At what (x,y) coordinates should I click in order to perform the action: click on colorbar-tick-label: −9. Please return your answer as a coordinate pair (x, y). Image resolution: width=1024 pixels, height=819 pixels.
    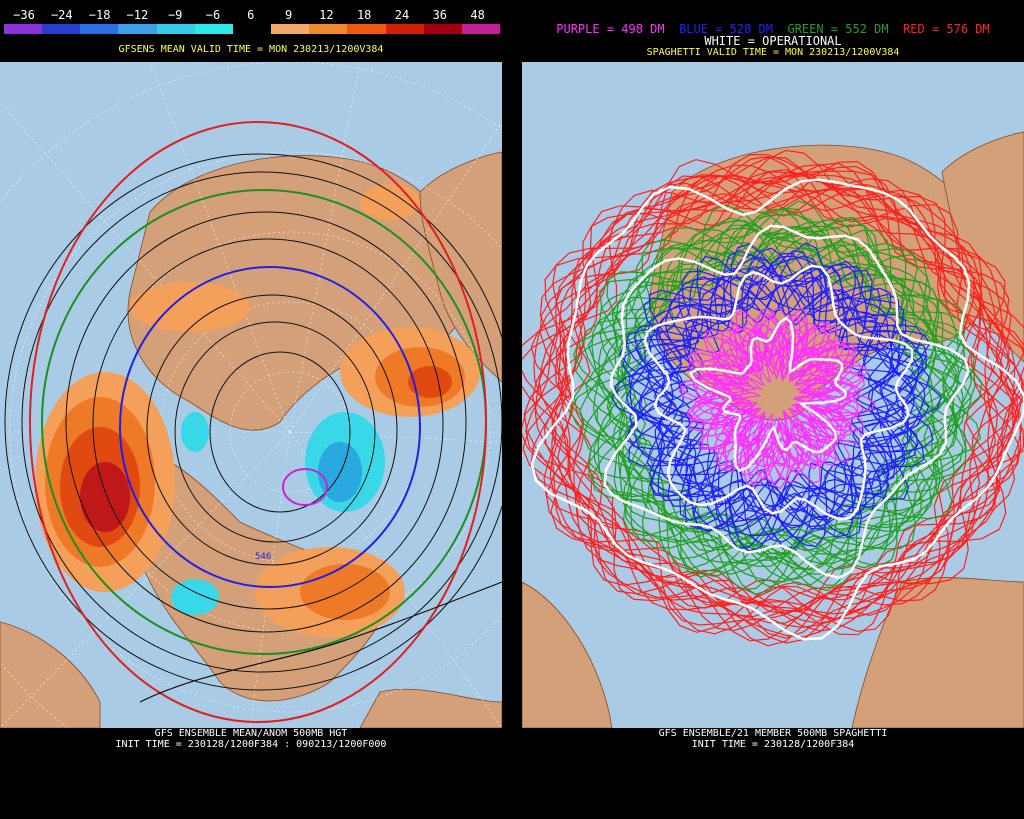
    Looking at the image, I should click on (175, 15).